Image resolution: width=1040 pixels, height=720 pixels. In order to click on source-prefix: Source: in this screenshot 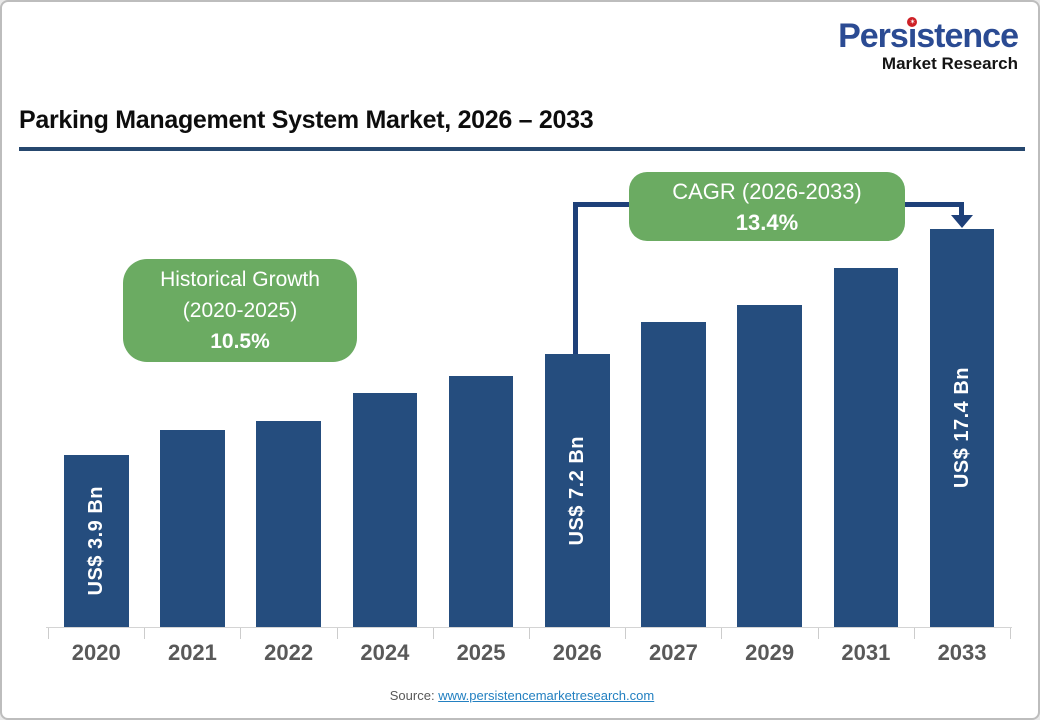, I will do `click(414, 695)`.